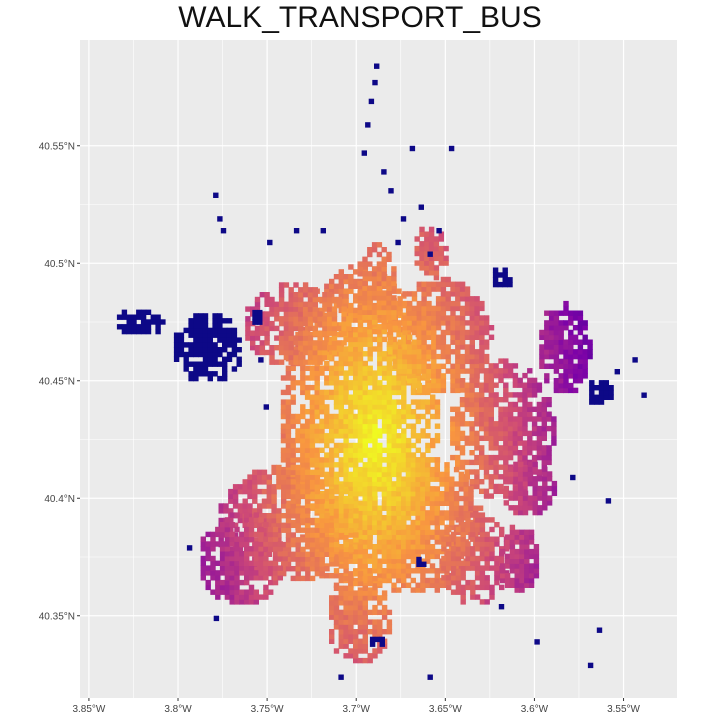 The width and height of the screenshot is (720, 720). Describe the element at coordinates (623, 709) in the screenshot. I see `x-tick-label: 3.55°W` at that location.